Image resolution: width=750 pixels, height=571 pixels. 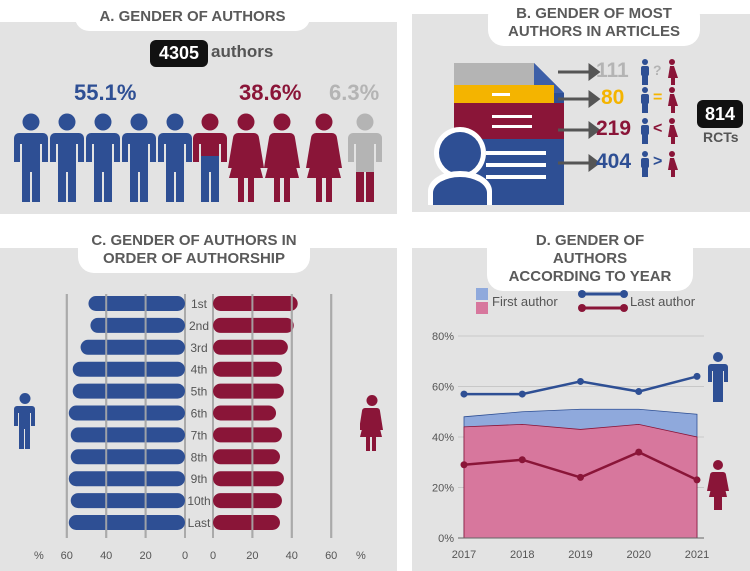 What do you see at coordinates (199, 392) in the screenshot?
I see `category-label: 5th` at bounding box center [199, 392].